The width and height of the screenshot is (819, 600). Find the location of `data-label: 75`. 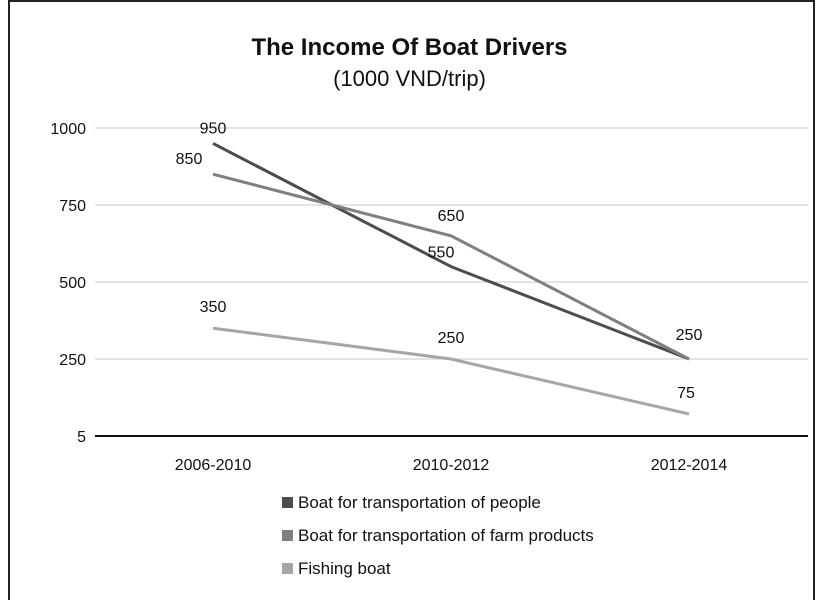

data-label: 75 is located at coordinates (686, 393).